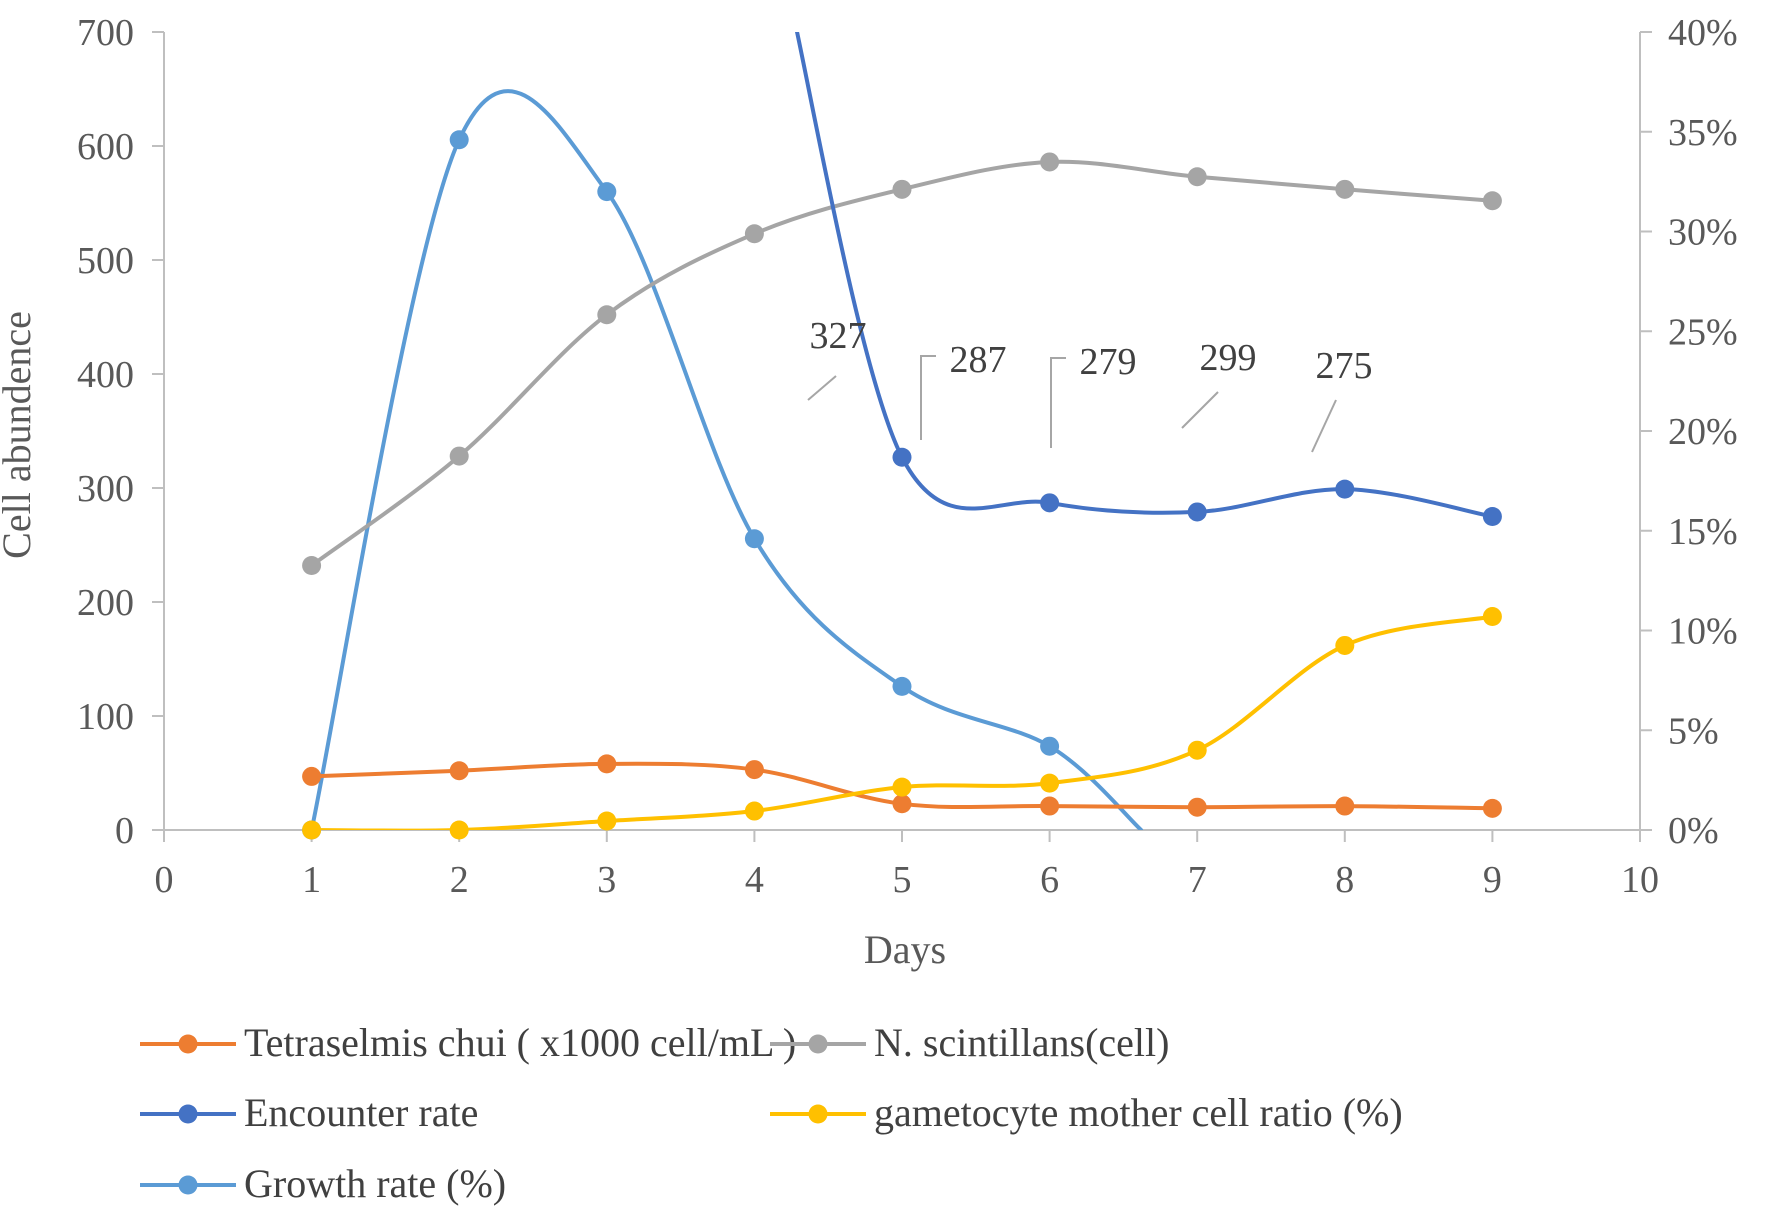 The image size is (1772, 1219). Describe the element at coordinates (978, 360) in the screenshot. I see `encounter-data-label: 287` at that location.